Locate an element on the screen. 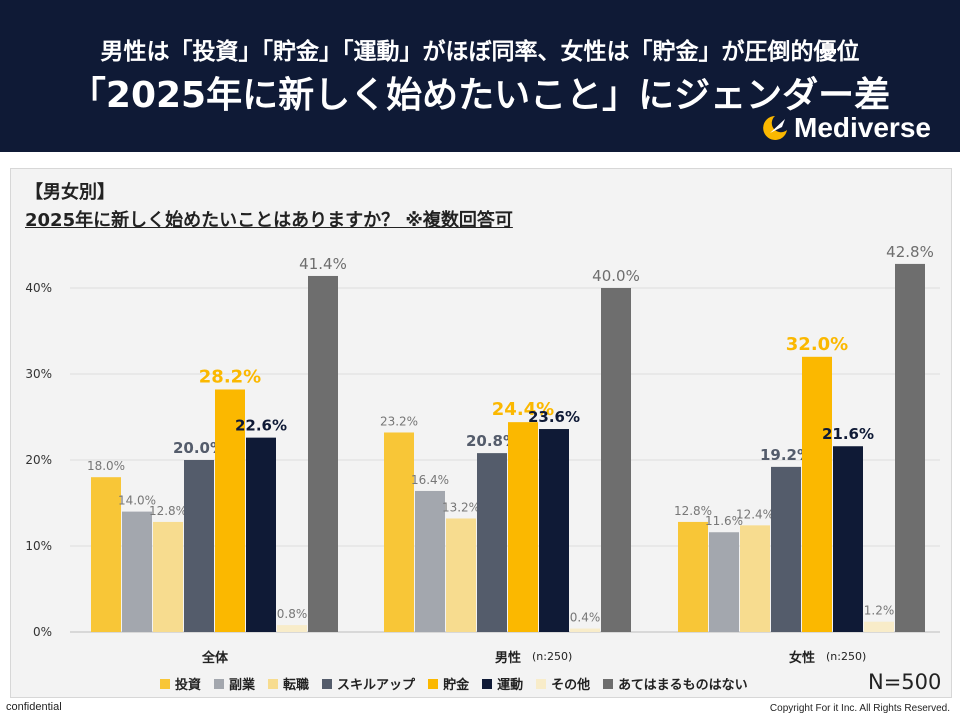  y-tick-label: 40% is located at coordinates (38, 288).